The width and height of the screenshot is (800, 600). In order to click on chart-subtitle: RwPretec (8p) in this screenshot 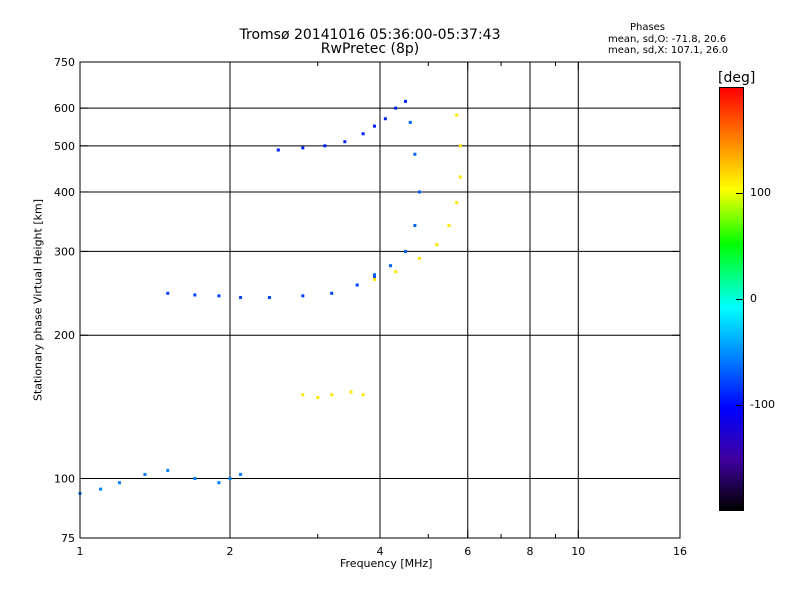, I will do `click(370, 49)`.